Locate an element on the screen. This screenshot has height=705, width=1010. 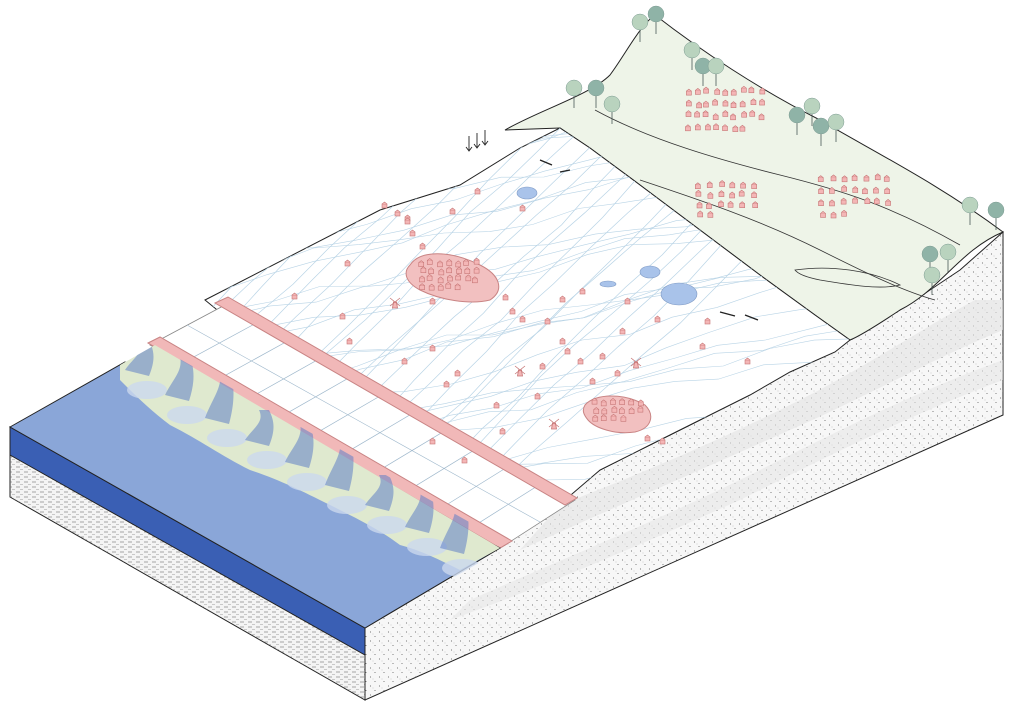
salt-marsh-group is located at coordinates (310, 461).